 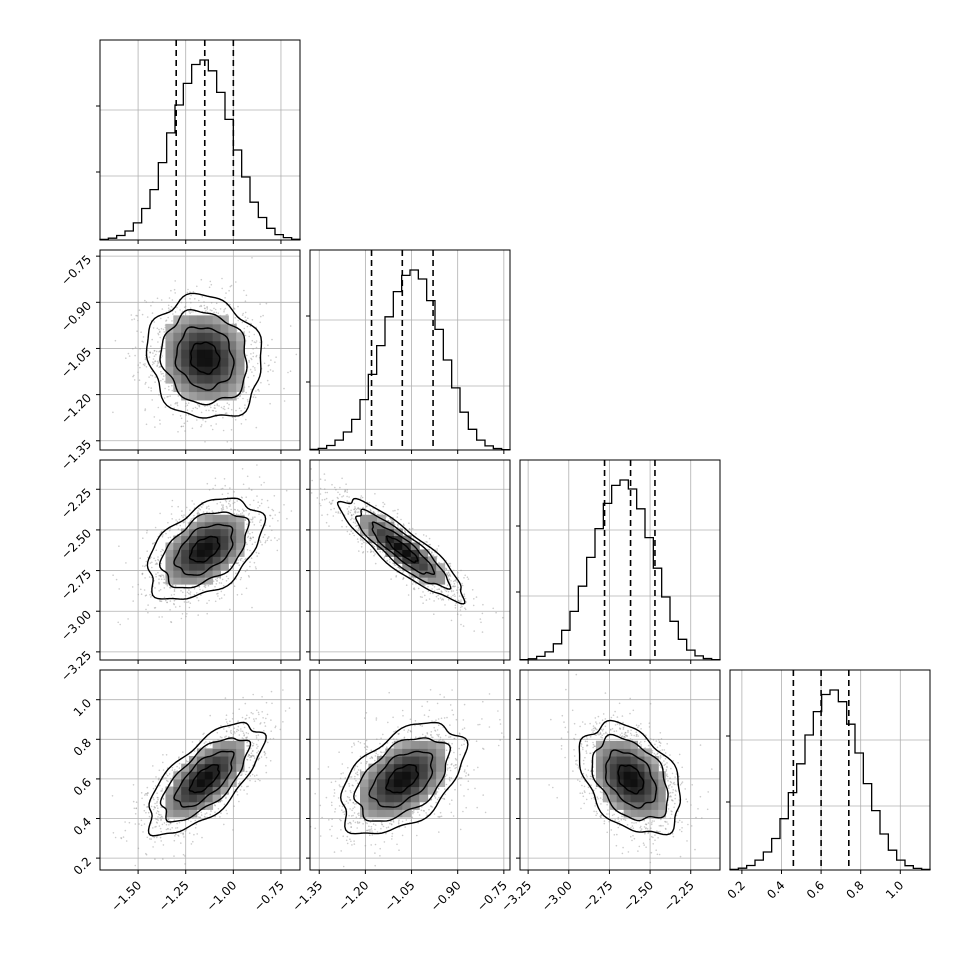 What do you see at coordinates (410, 350) in the screenshot?
I see `histogram-frame` at bounding box center [410, 350].